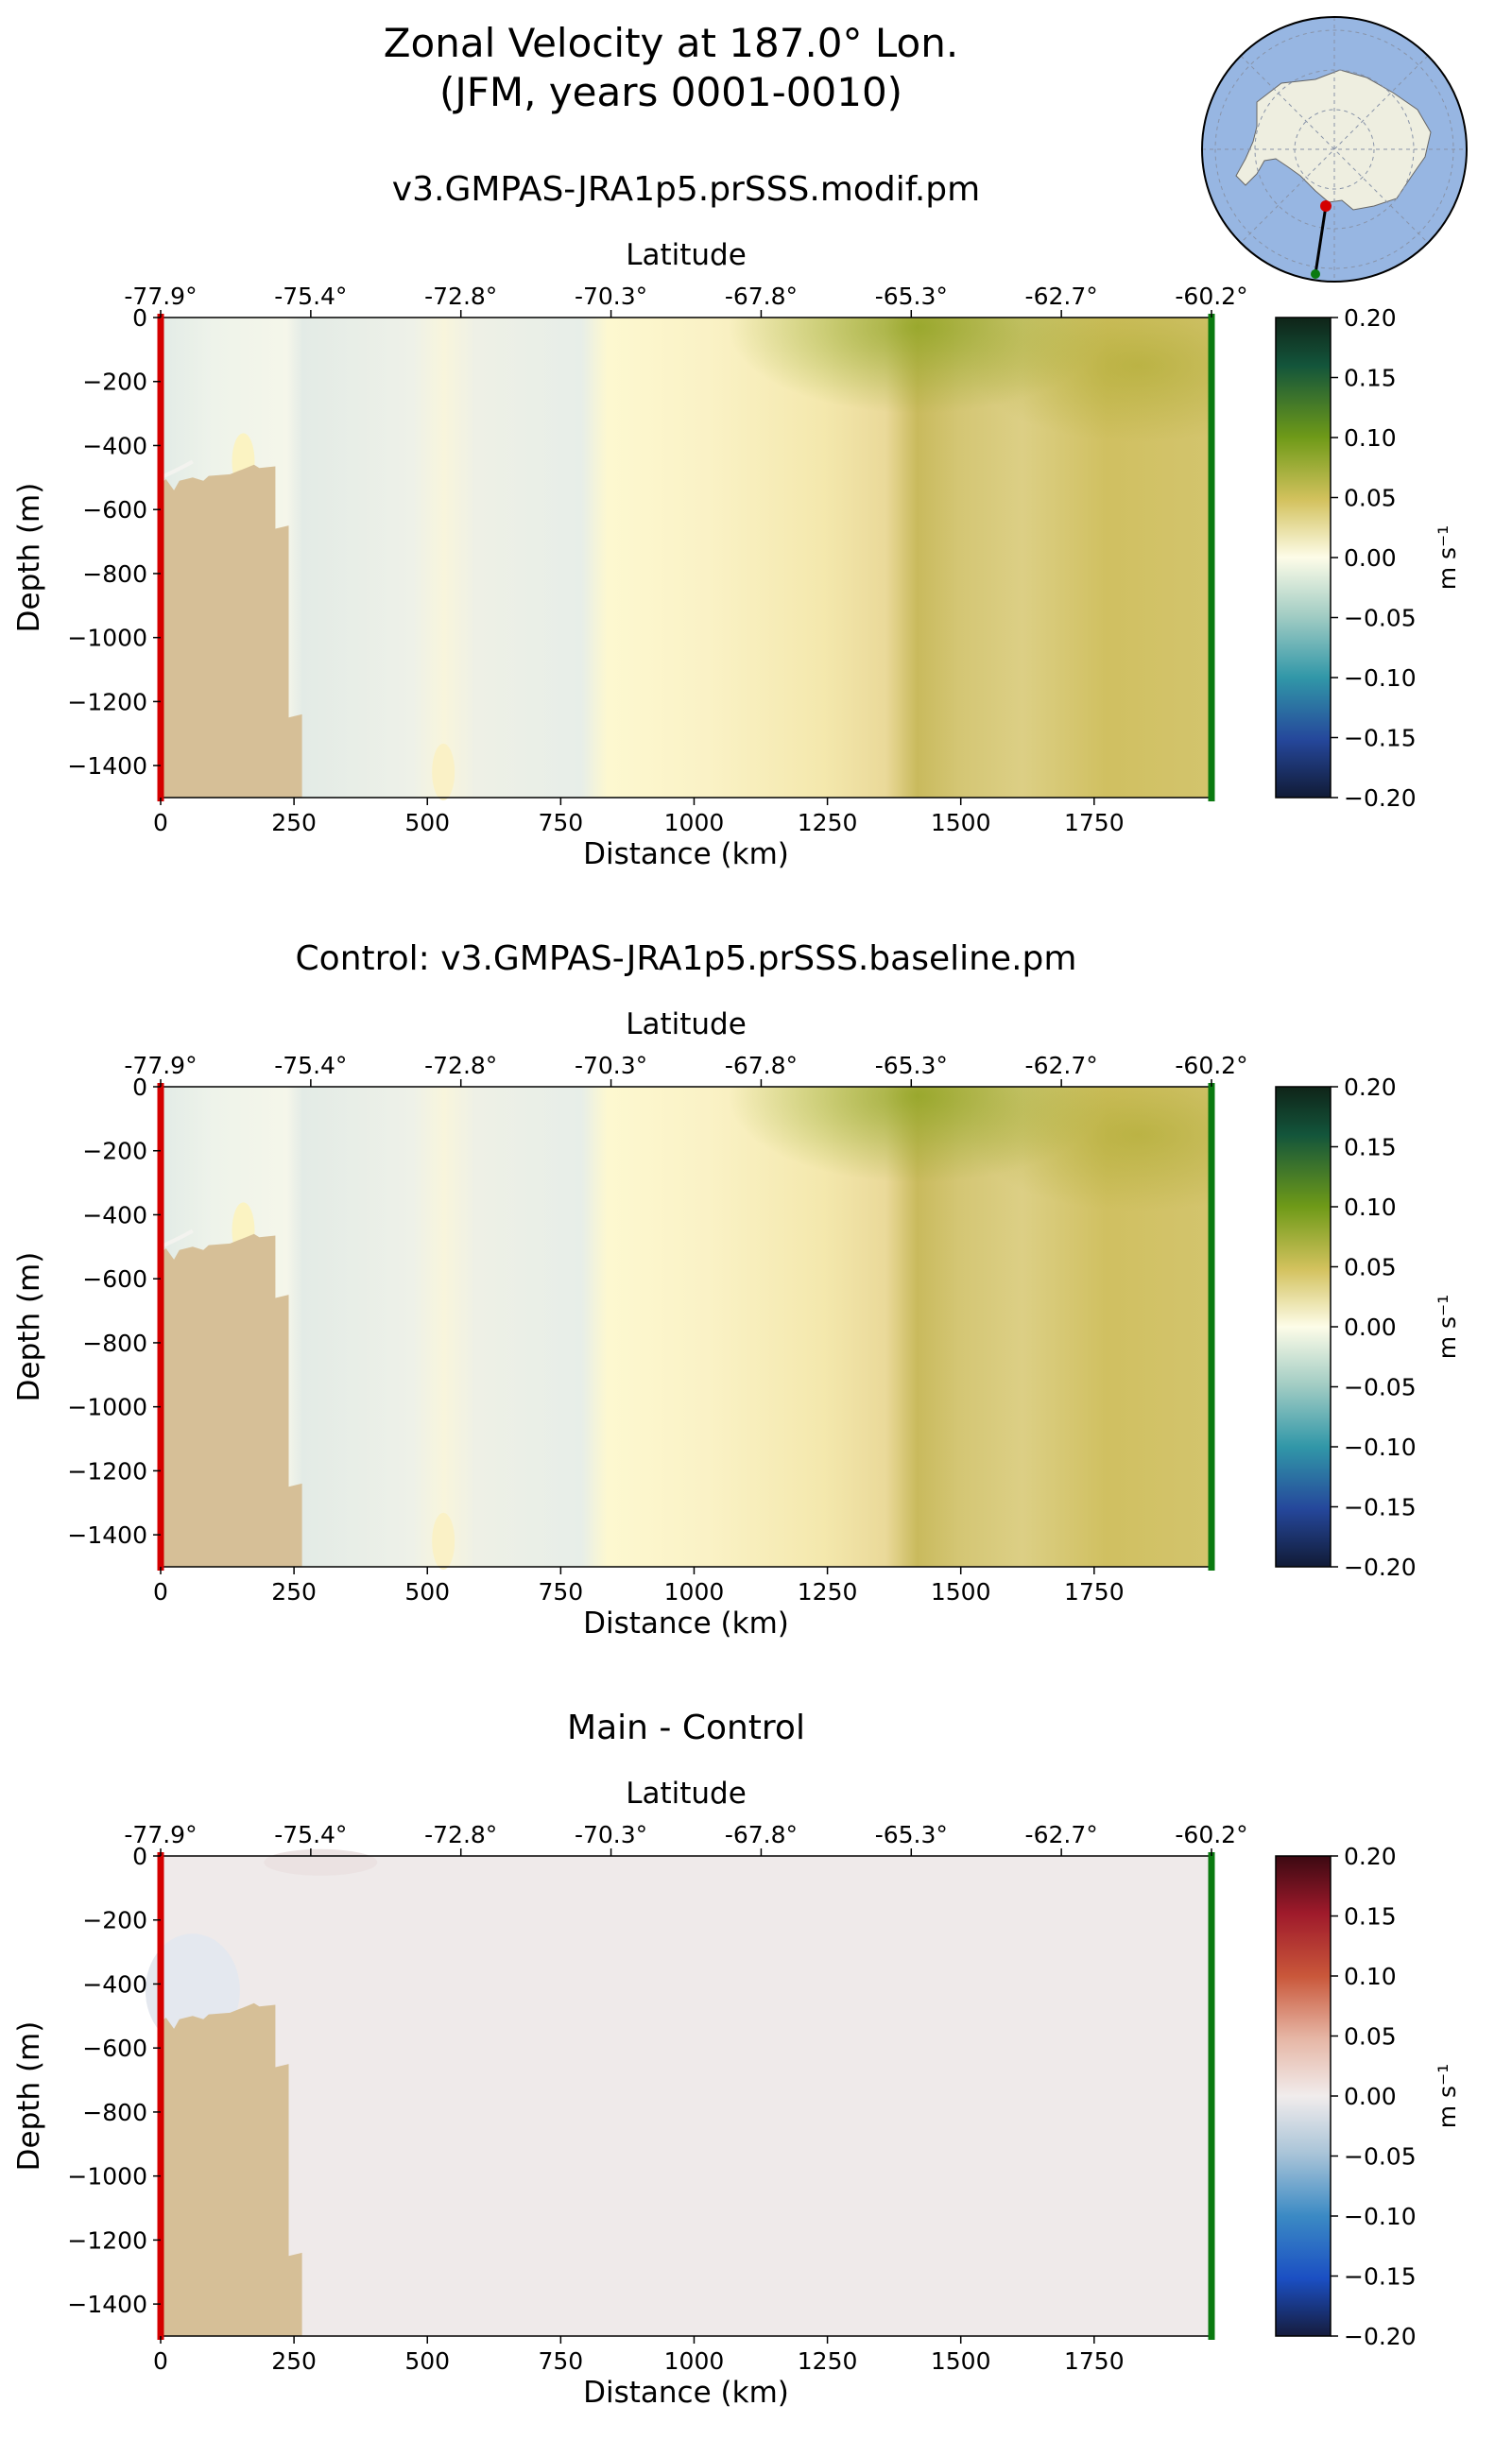 This screenshot has width=1512, height=2457. I want to click on y-tick-label: 0, so click(139, 1856).